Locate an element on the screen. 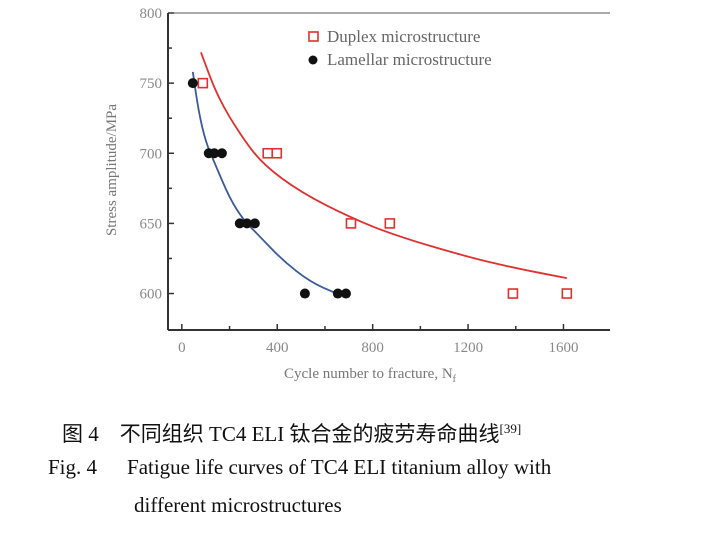 Image resolution: width=704 pixels, height=537 pixels. caption-en-line2: different microstructures is located at coordinates (238, 505).